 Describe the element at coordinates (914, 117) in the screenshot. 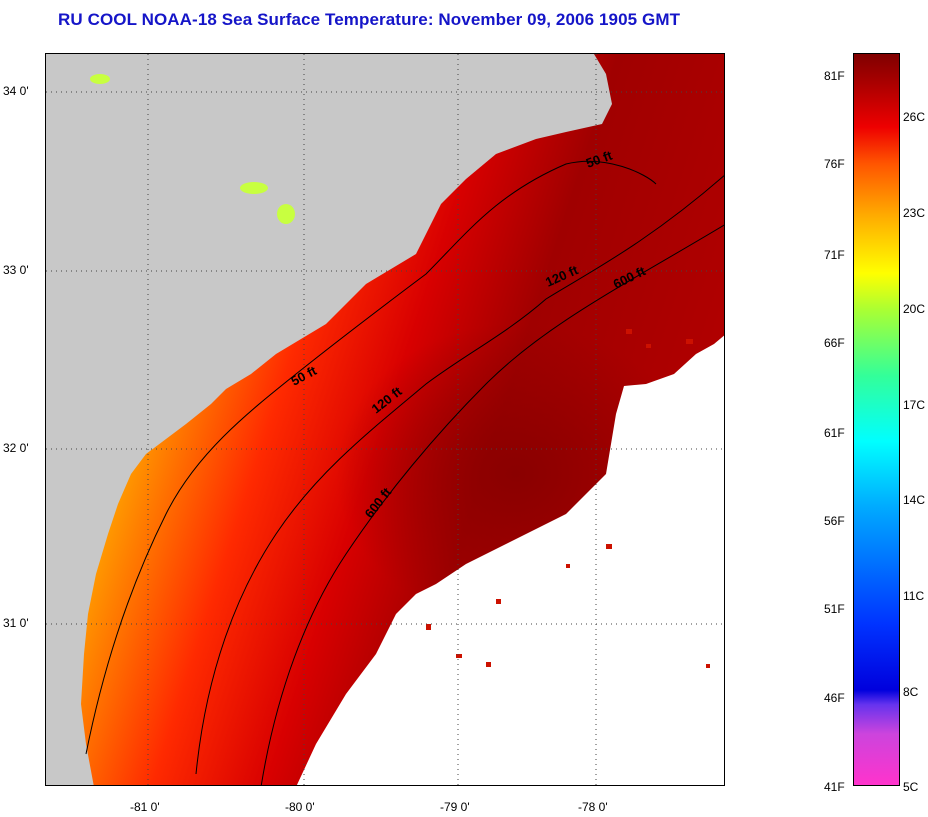

I see `colorbar-c-26: 26C` at that location.